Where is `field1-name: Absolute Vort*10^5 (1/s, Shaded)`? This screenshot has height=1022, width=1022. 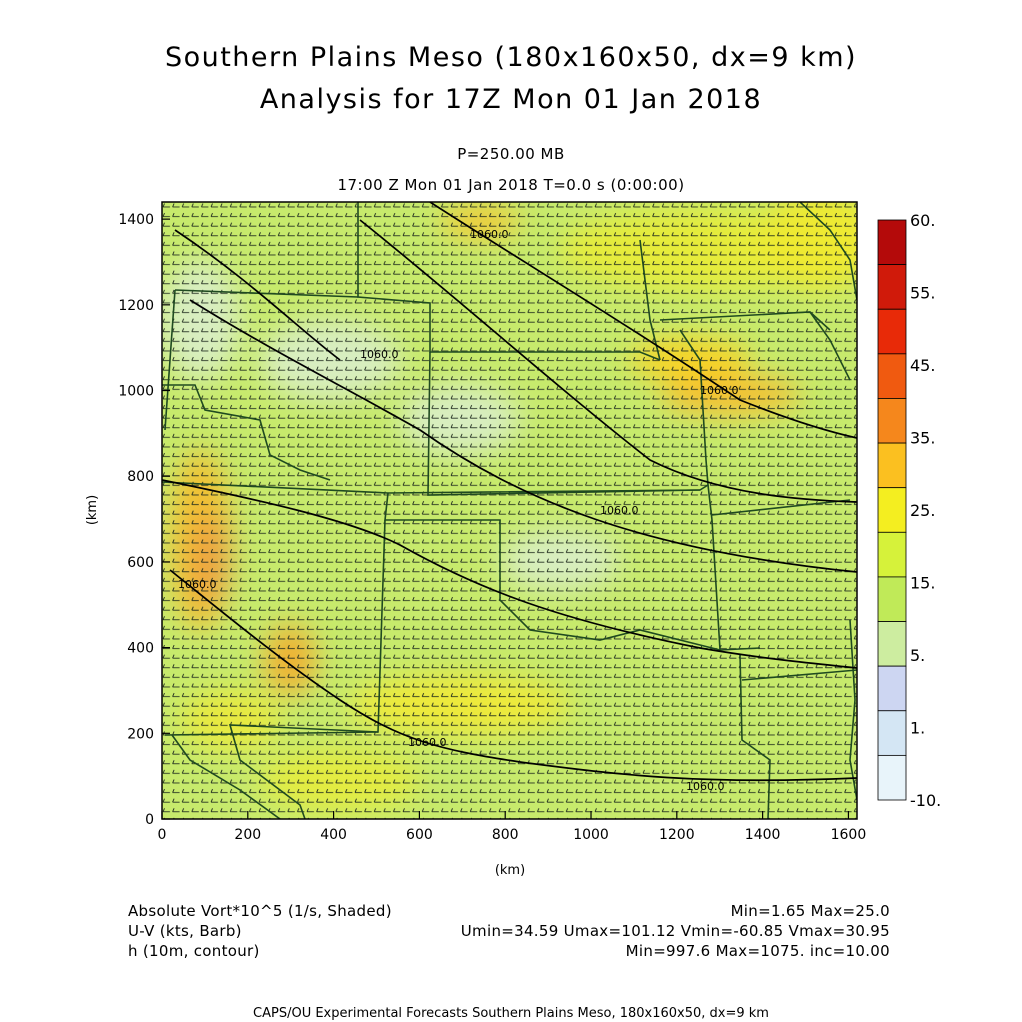 field1-name: Absolute Vort*10^5 (1/s, Shaded) is located at coordinates (260, 911).